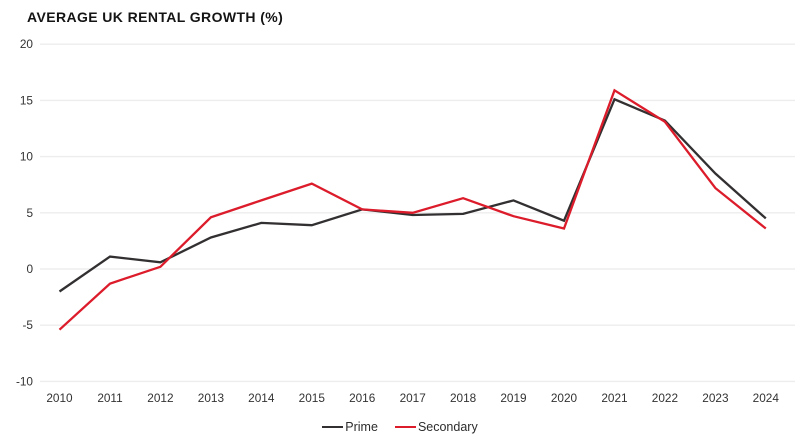 The image size is (800, 443). What do you see at coordinates (665, 398) in the screenshot?
I see `x-axis-tick-label: 2022` at bounding box center [665, 398].